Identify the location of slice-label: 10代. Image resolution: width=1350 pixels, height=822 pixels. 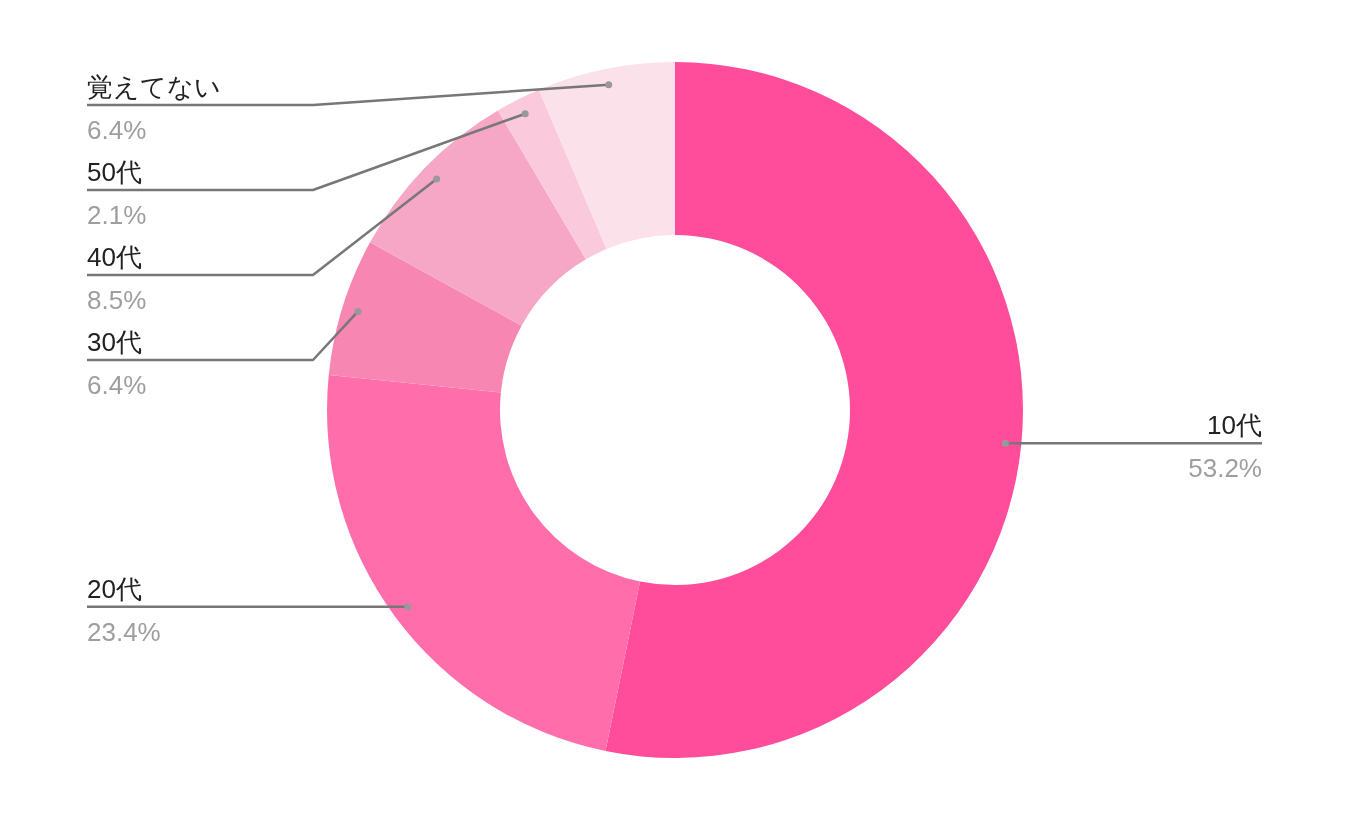
(1234, 425).